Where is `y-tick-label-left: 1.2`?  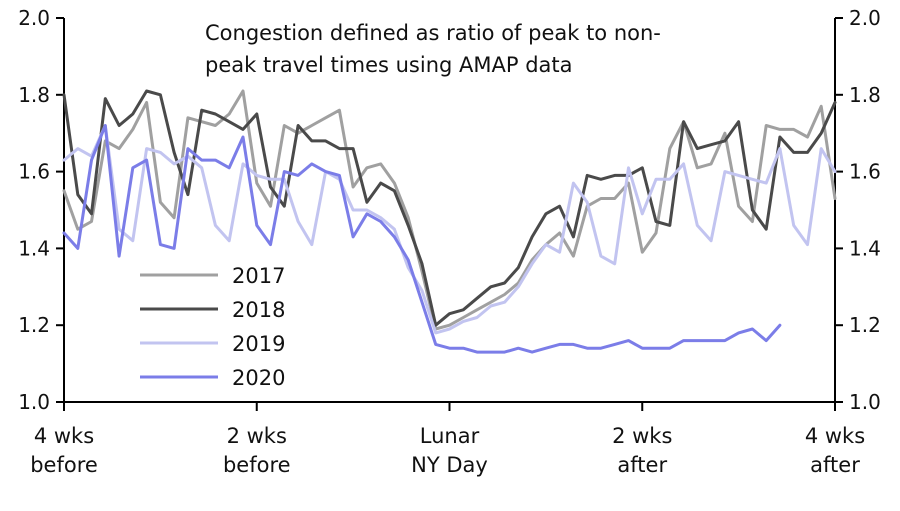
y-tick-label-left: 1.2 is located at coordinates (34, 325).